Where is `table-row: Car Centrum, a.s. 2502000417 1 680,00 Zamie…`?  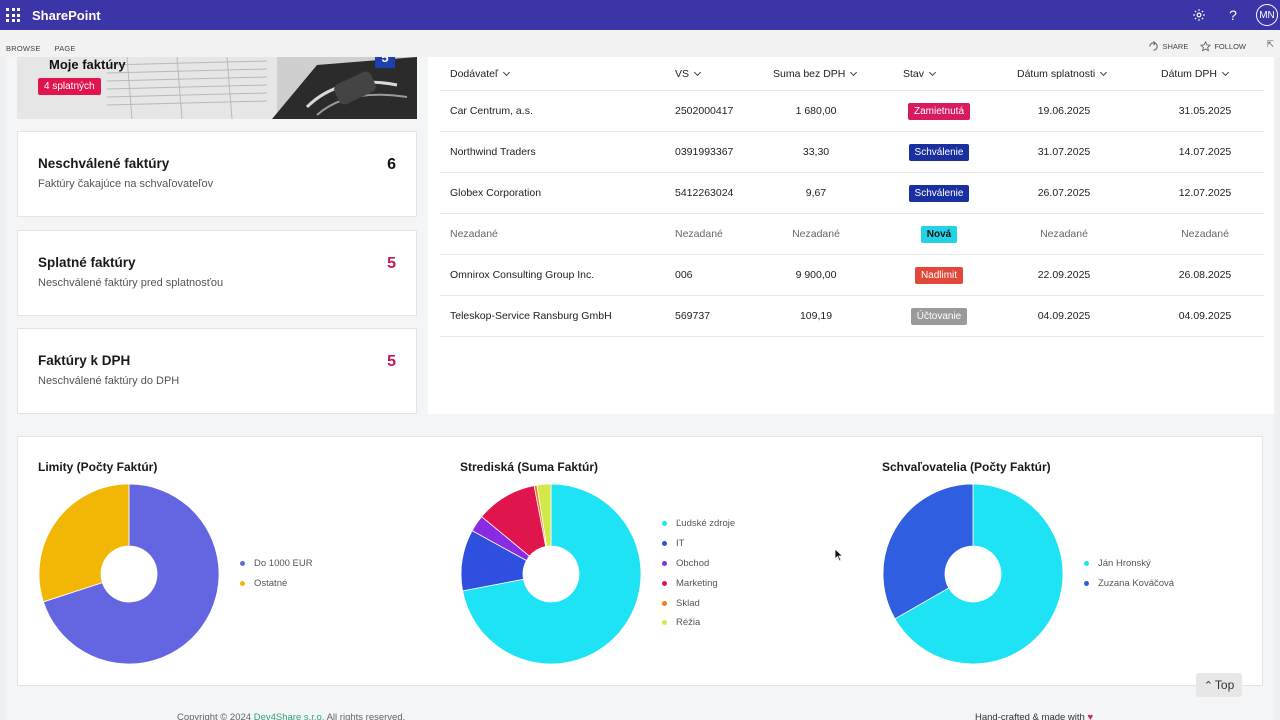
table-row: Car Centrum, a.s. 2502000417 1 680,00 Zamie… is located at coordinates (852, 111).